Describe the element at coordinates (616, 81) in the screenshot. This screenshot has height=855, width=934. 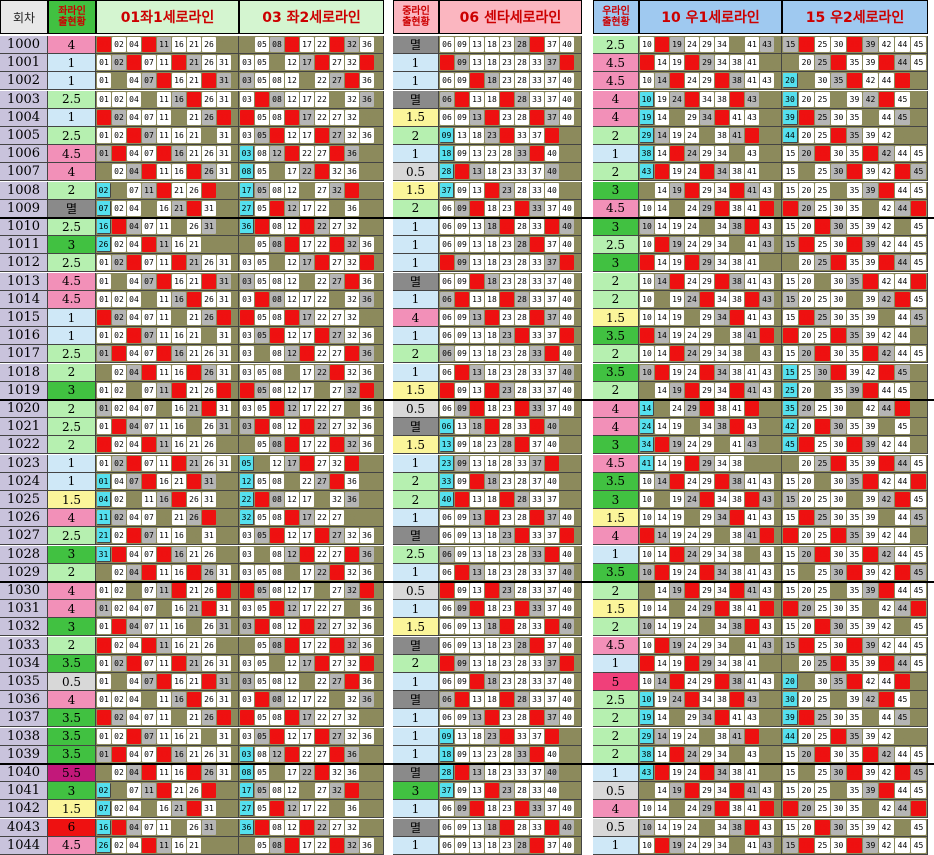
I see `s3-score: 4.5` at that location.